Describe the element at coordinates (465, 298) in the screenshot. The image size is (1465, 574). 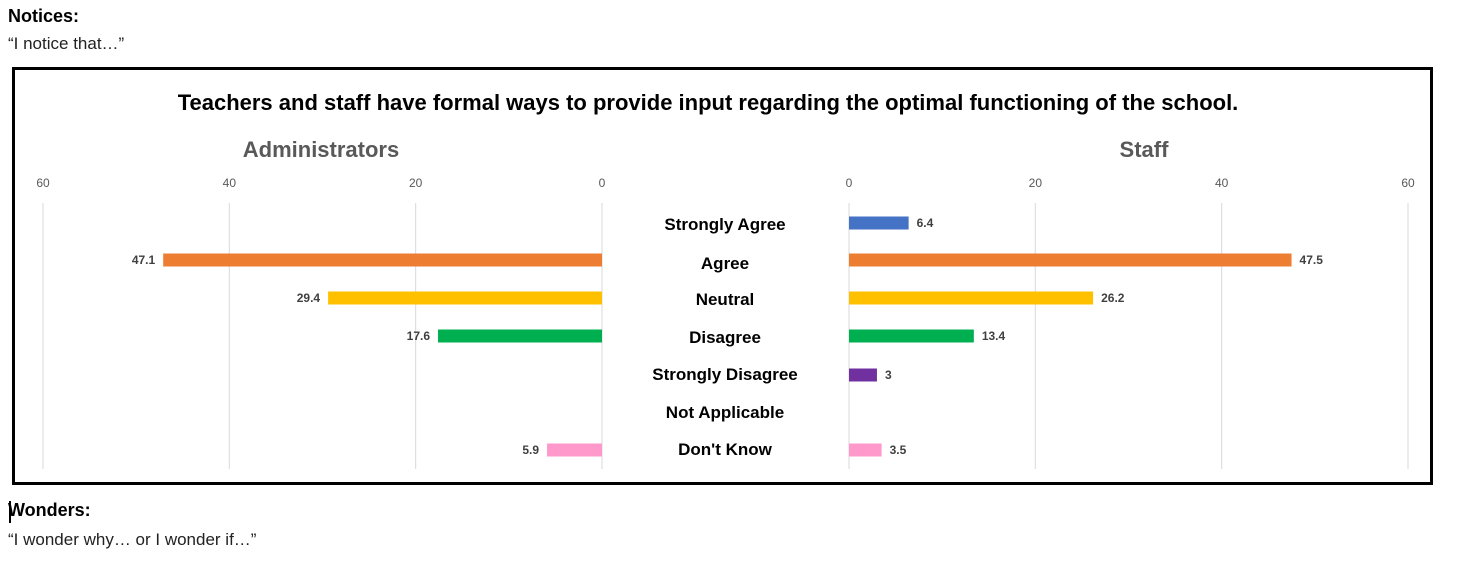
I see `administrators-bar-neutral` at that location.